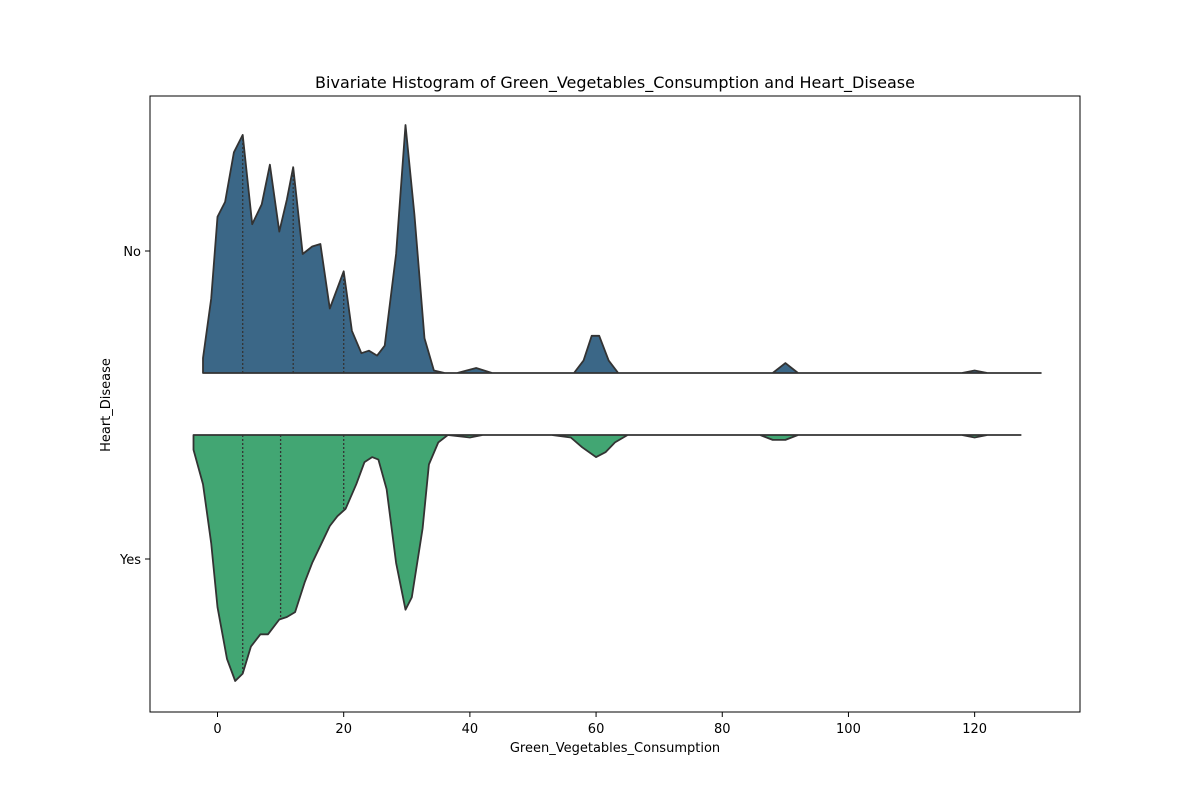 This screenshot has height=800, width=1200. I want to click on x-tick-label: 100, so click(848, 729).